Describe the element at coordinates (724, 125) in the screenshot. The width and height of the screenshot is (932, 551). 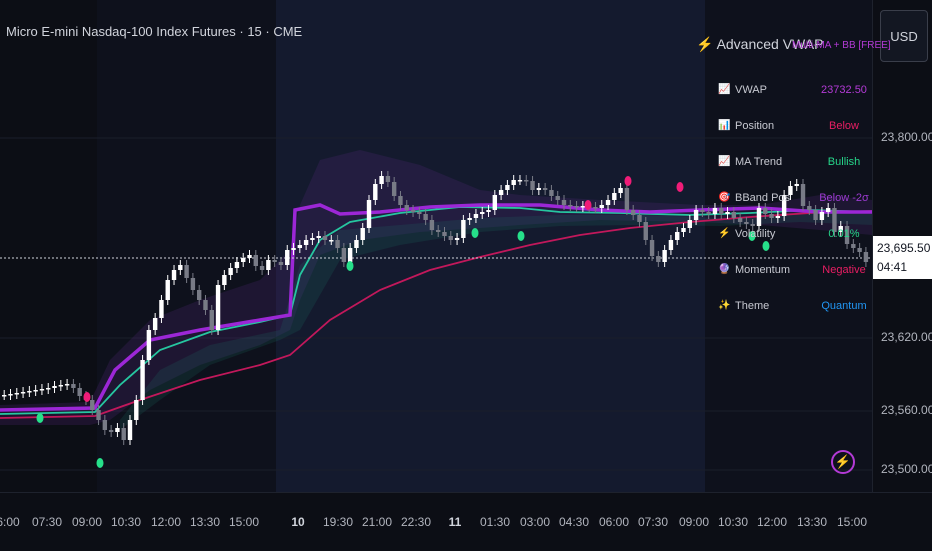
I see `bar-chart-icon: 📊` at that location.